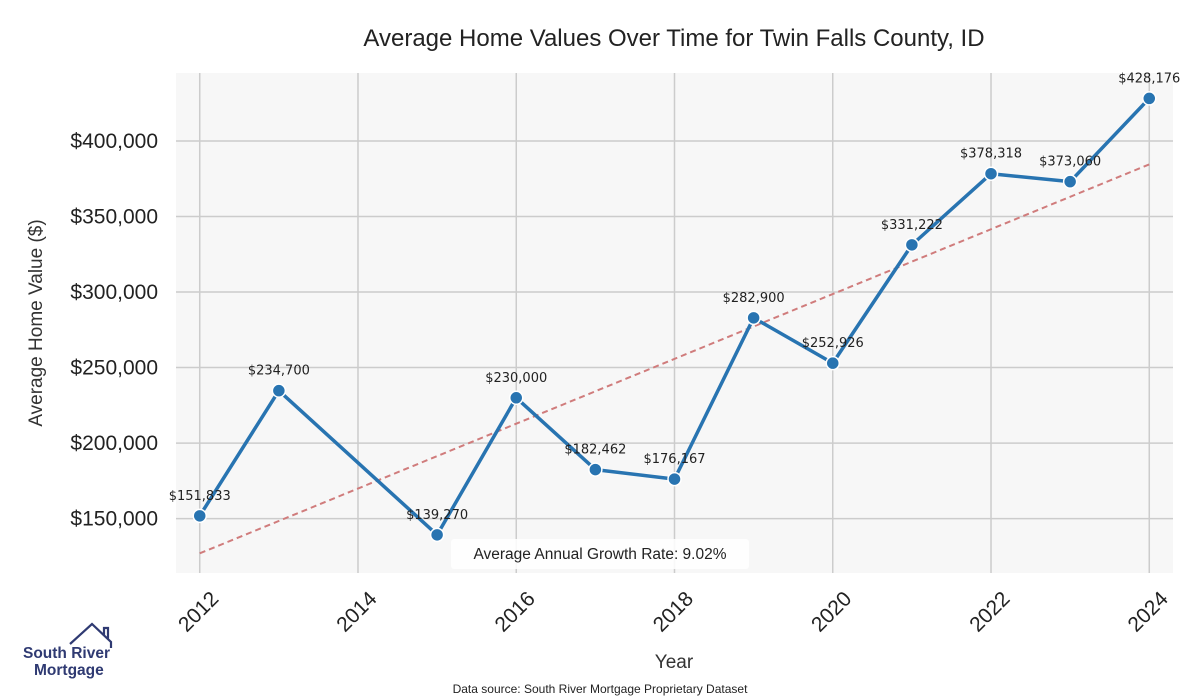 This screenshot has width=1200, height=700. I want to click on data-label: $182,462, so click(595, 450).